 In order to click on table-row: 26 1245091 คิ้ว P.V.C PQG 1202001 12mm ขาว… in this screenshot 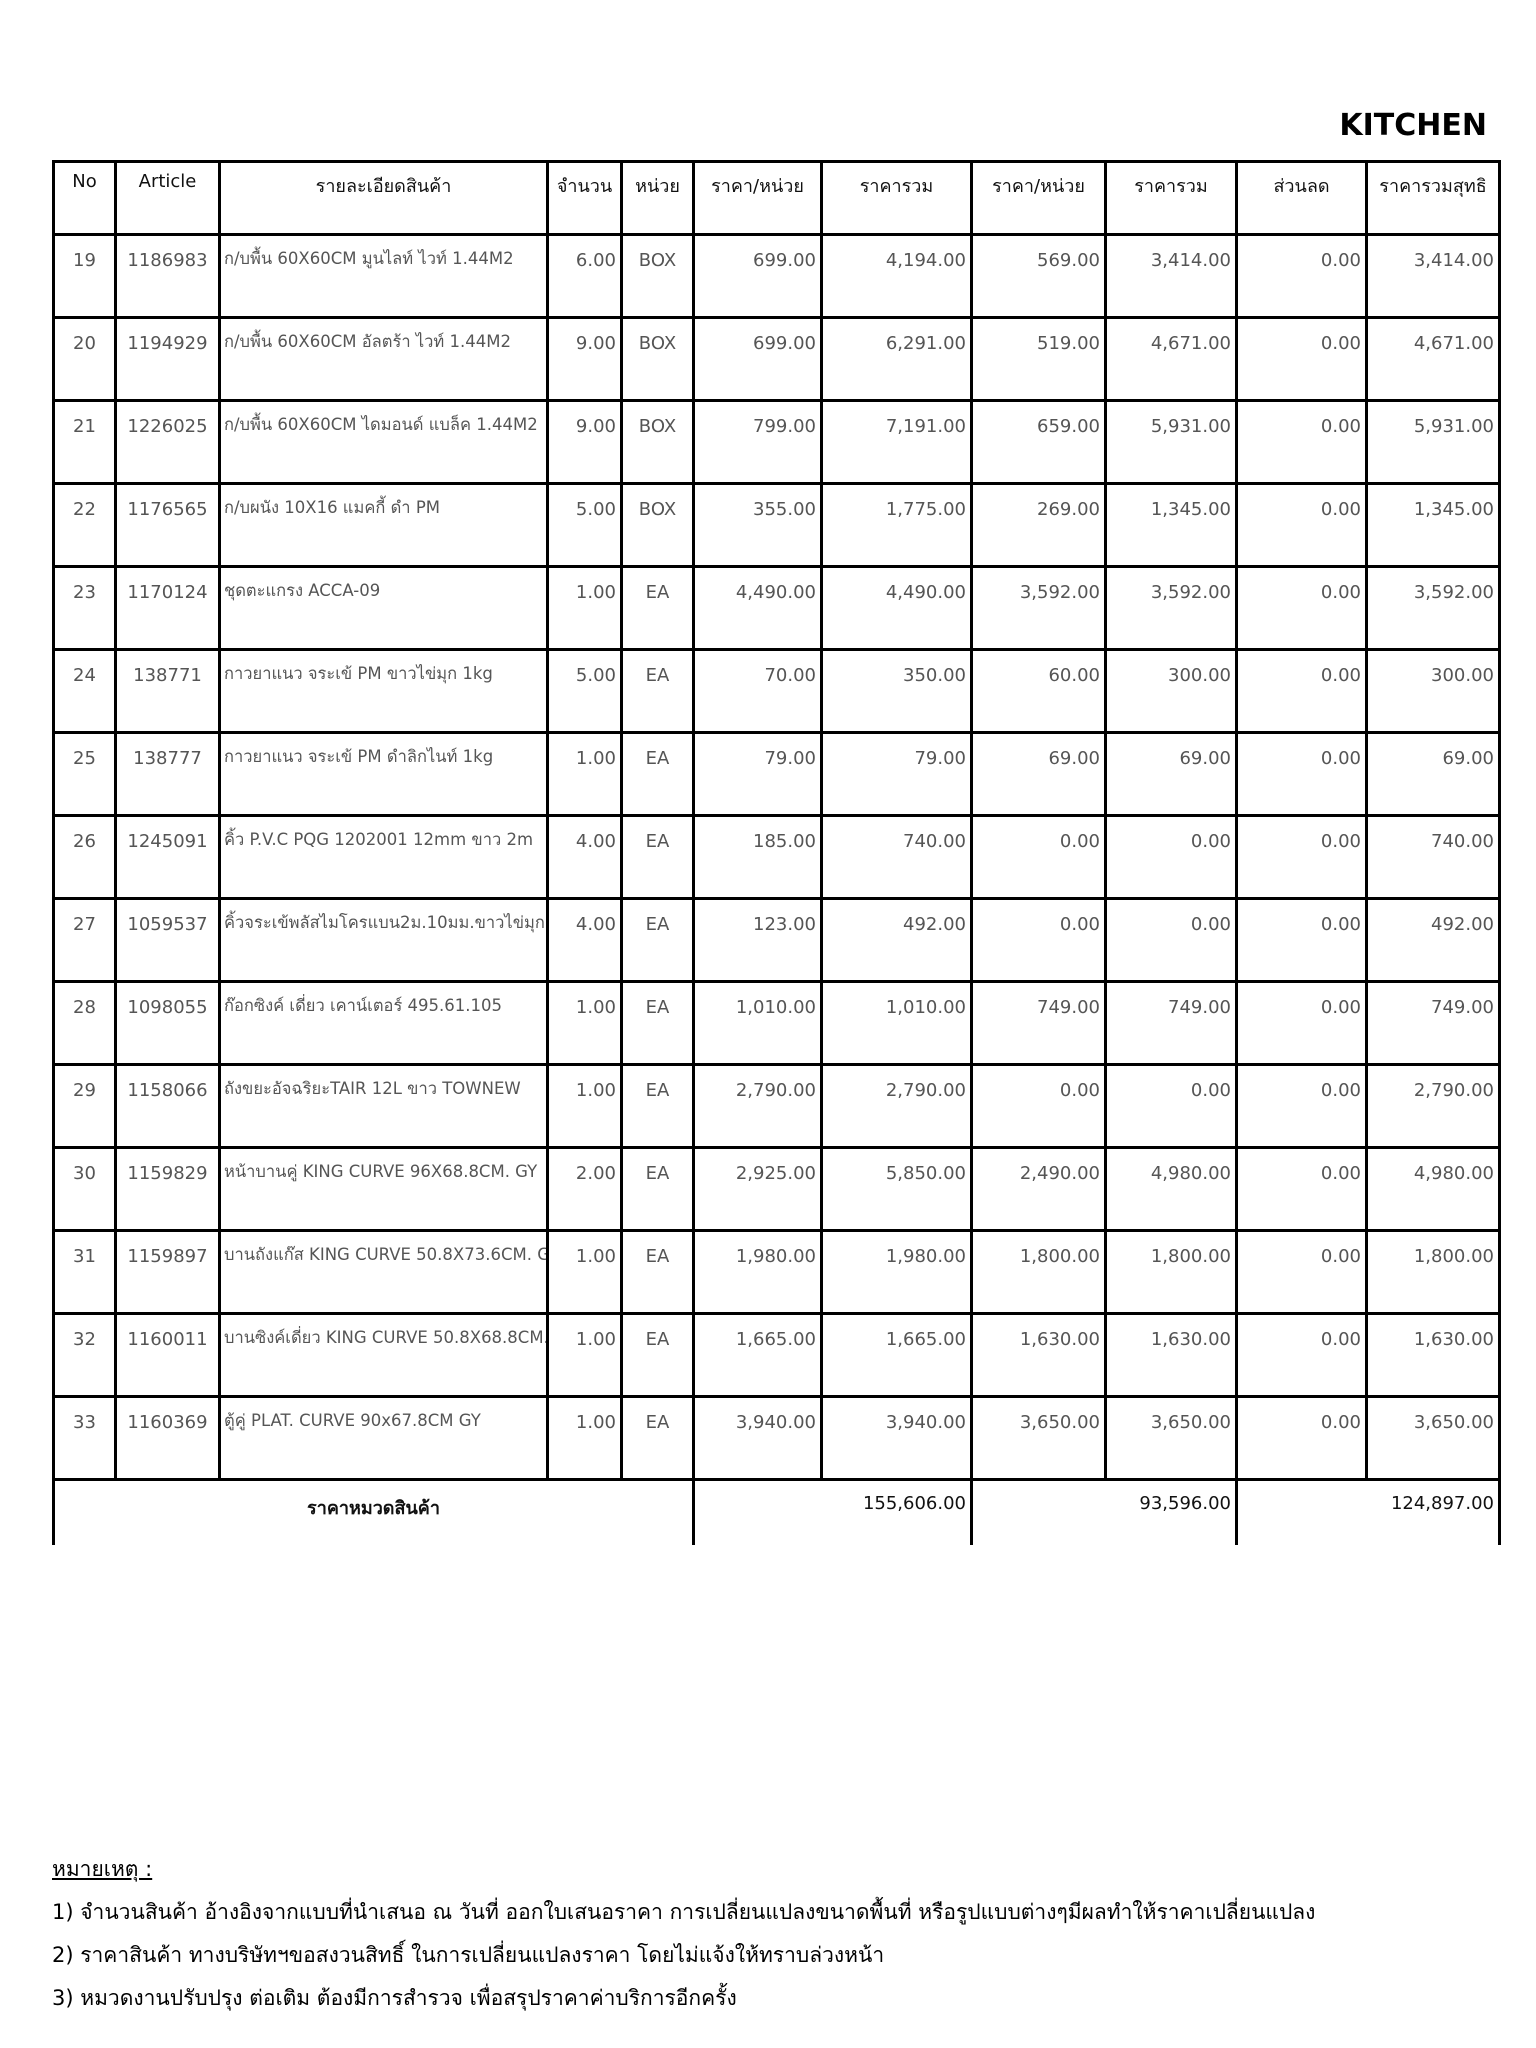, I will do `click(776, 857)`.